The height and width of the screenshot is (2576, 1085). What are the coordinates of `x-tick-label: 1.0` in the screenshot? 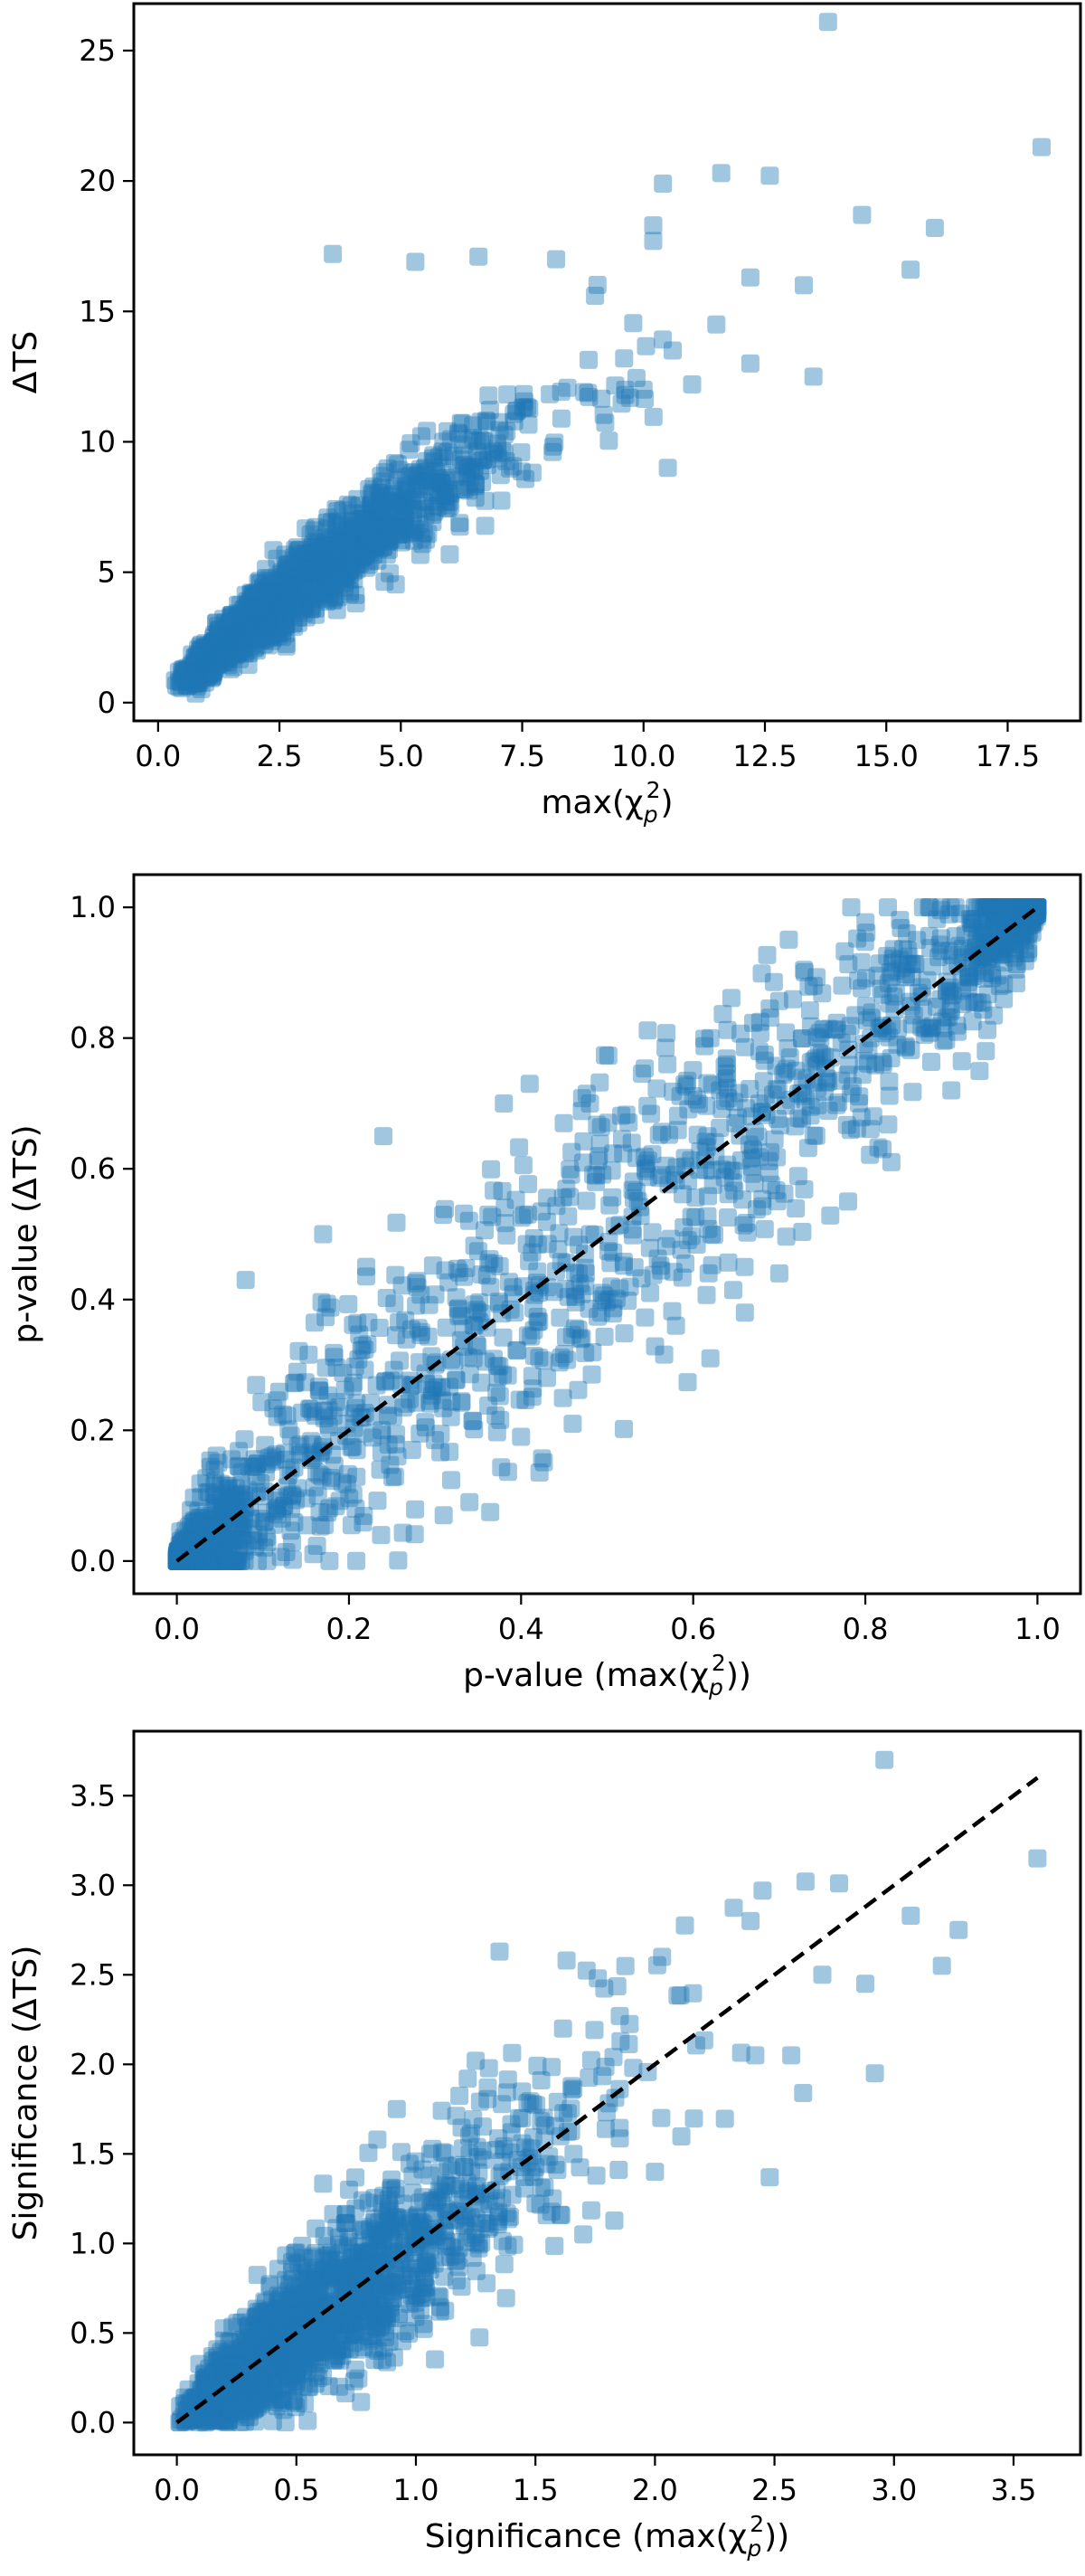 It's located at (1038, 1629).